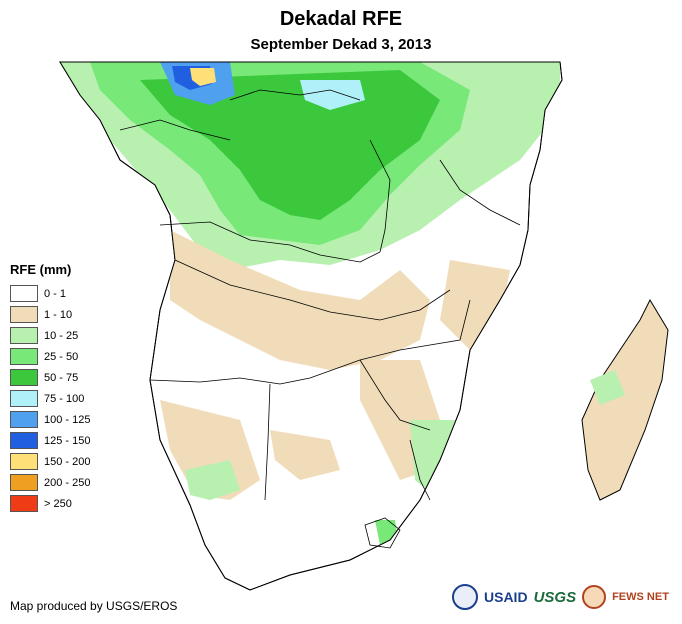  I want to click on legend-item: 150 - 200, so click(50, 461).